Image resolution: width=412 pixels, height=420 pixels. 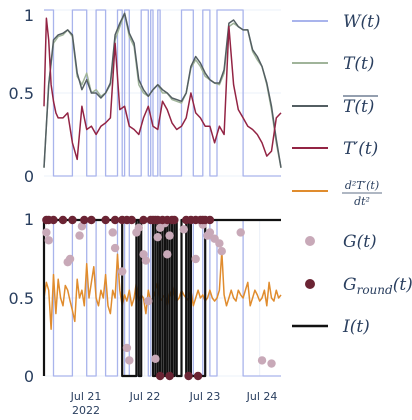 I want to click on bottom-ytick-05: 0.5, so click(x=21, y=298).